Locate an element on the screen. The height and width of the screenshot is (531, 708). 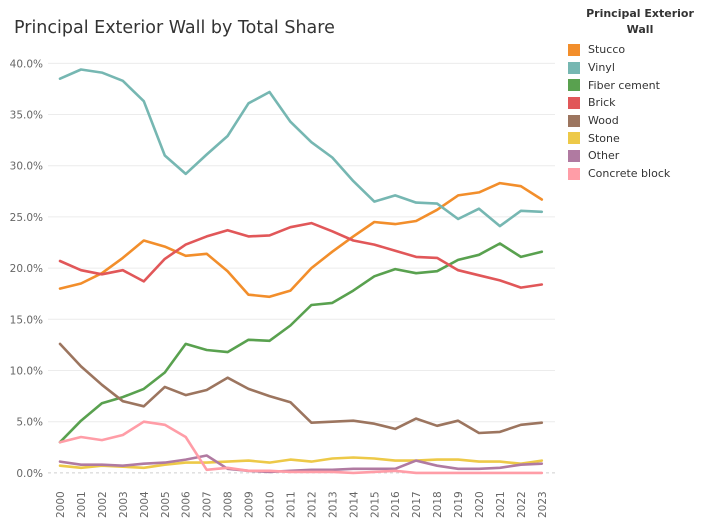
legend-title: Principal Exterior Wall is located at coordinates (640, 21).